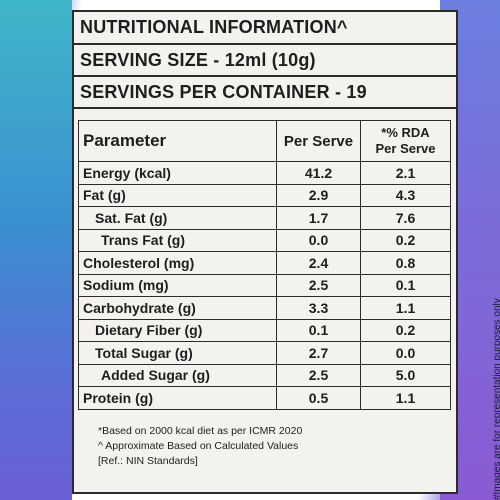 The width and height of the screenshot is (500, 500). I want to click on header-rda: *% RDA Per Serve, so click(405, 141).